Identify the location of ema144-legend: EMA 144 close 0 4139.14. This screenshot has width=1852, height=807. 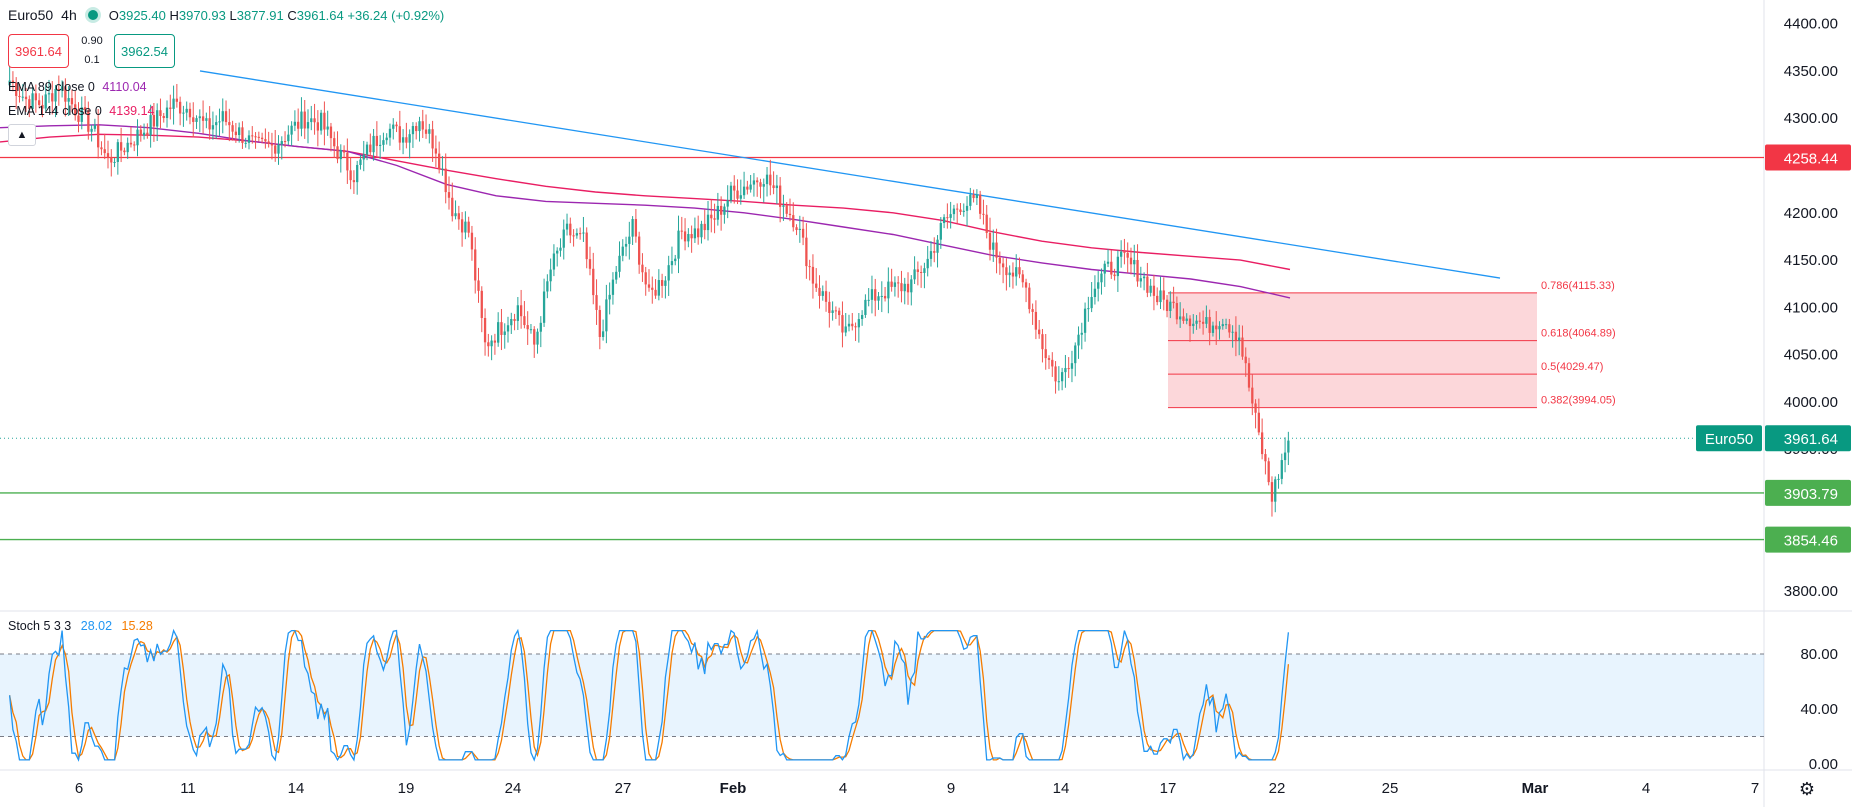
(81, 111).